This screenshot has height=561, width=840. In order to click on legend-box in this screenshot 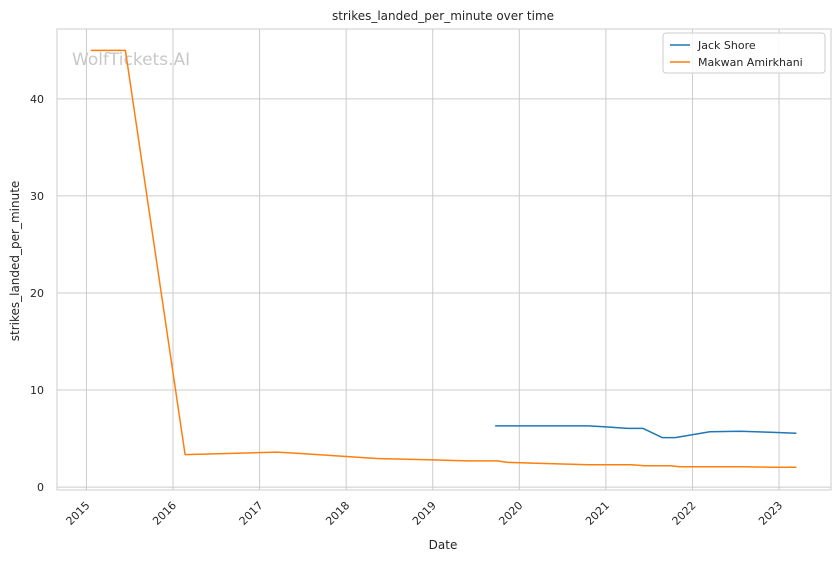, I will do `click(744, 53)`.